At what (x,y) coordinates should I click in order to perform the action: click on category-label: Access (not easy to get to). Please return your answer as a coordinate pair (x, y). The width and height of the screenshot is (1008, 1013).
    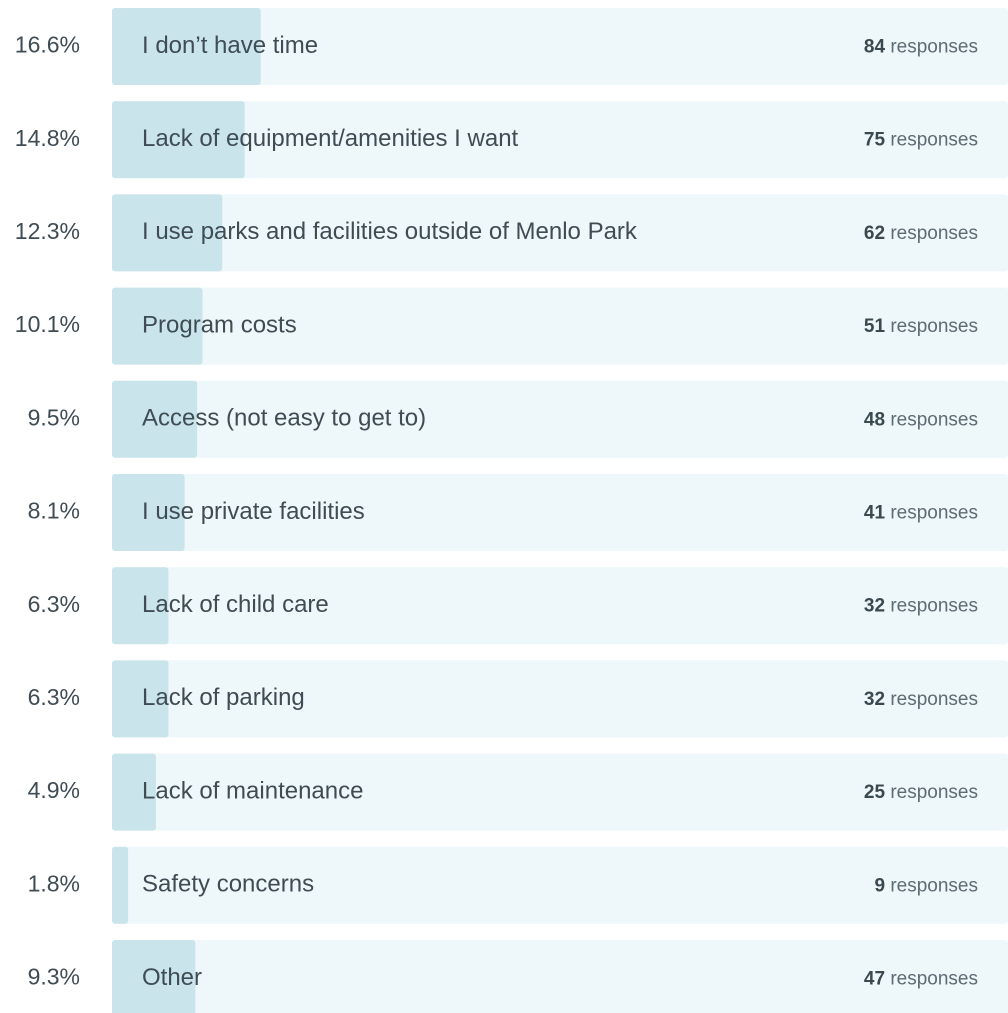
    Looking at the image, I should click on (284, 418).